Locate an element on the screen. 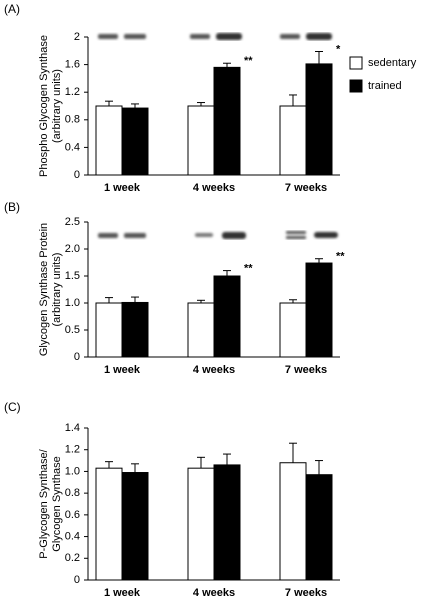 The image size is (425, 600). y-tick-label: 2.0 is located at coordinates (72, 249).